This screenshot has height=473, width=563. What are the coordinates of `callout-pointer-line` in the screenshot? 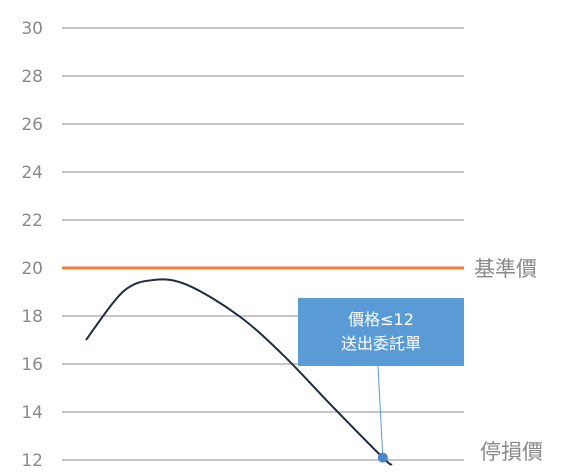 It's located at (380, 411).